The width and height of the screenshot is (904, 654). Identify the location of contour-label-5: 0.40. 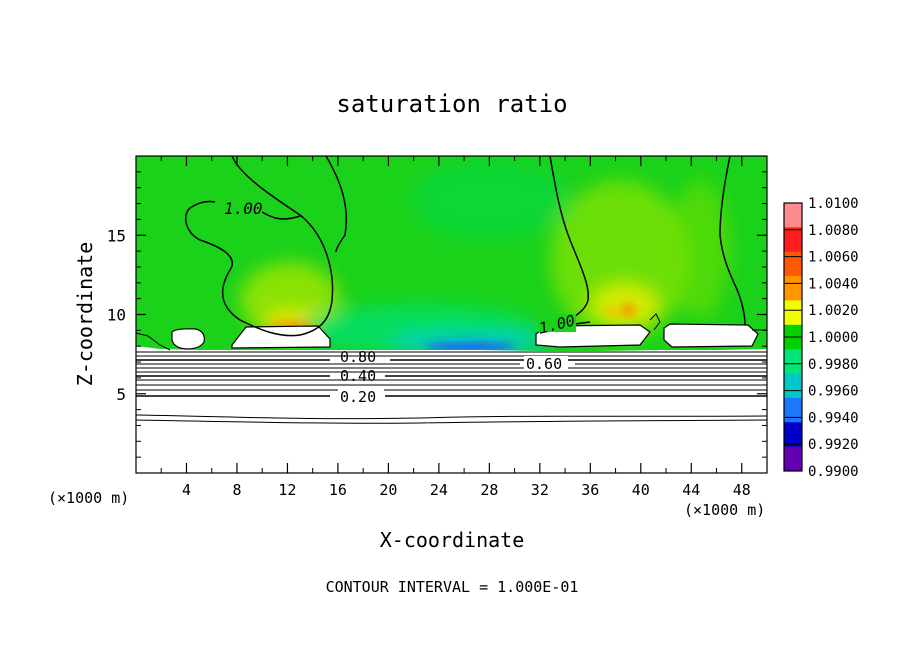
(358, 376).